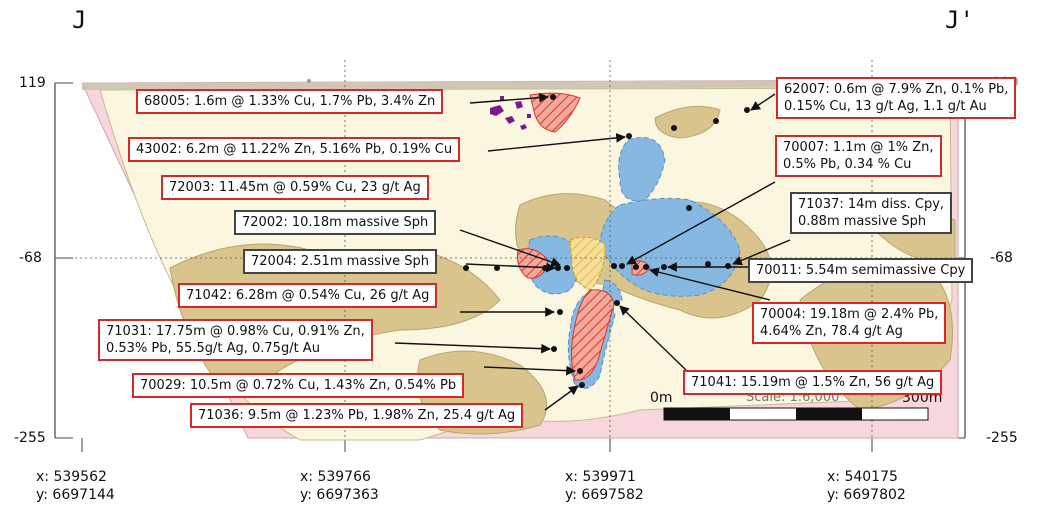 This screenshot has width=1049, height=513. What do you see at coordinates (796, 414) in the screenshot?
I see `scale-bar` at bounding box center [796, 414].